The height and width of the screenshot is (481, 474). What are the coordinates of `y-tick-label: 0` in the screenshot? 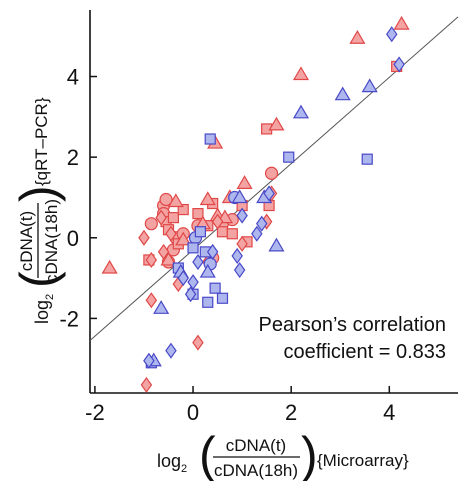 It's located at (73, 238).